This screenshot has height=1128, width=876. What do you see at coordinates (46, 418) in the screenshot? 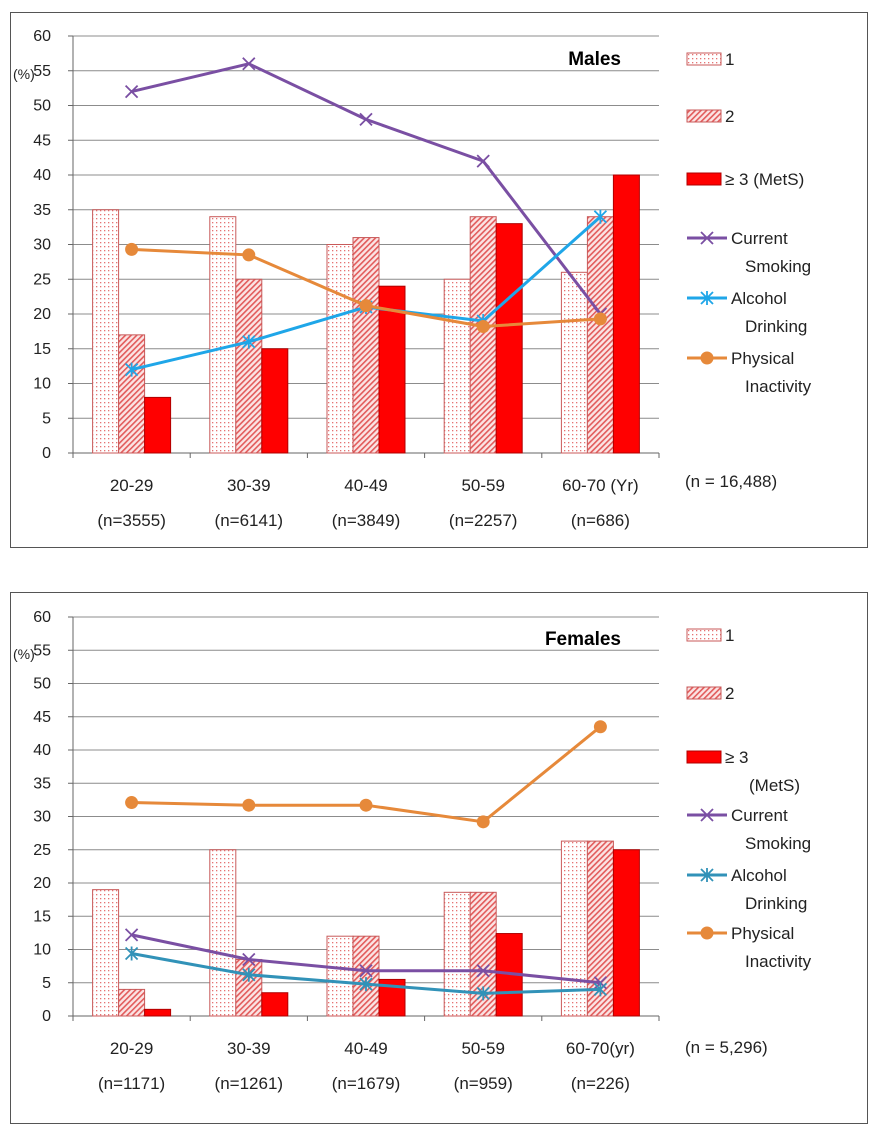
I see `y-tick-label: 5` at bounding box center [46, 418].